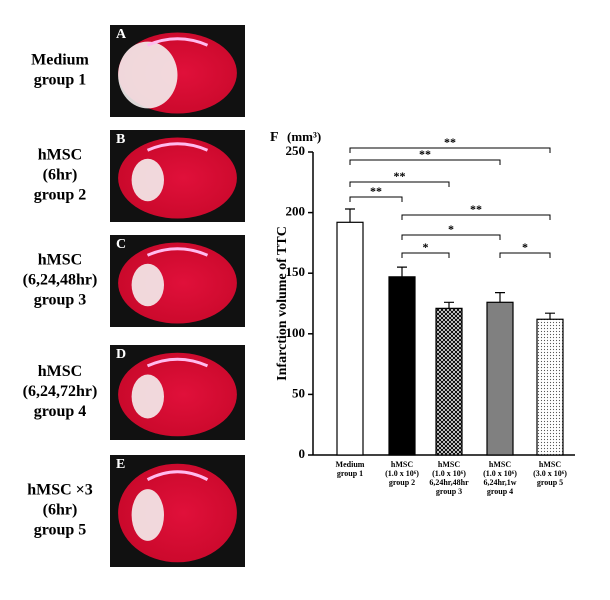  What do you see at coordinates (449, 482) in the screenshot?
I see `x-tick-label: 6,24hr,48hr` at bounding box center [449, 482].